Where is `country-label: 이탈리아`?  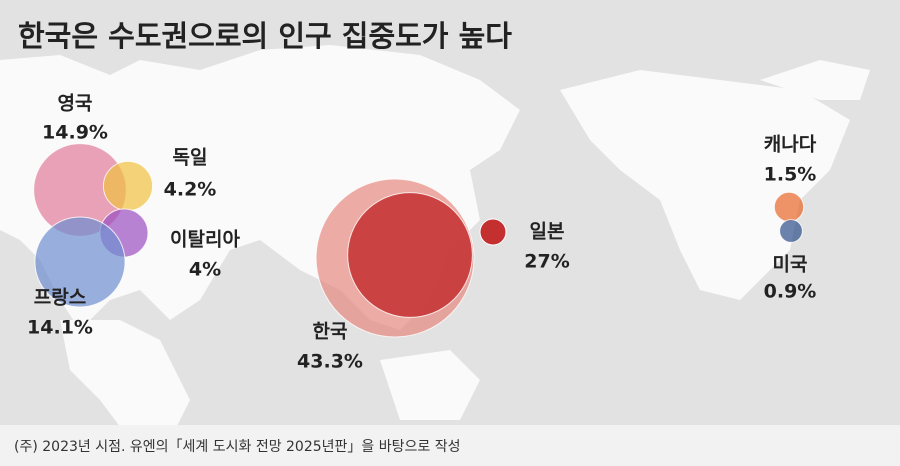
country-label: 이탈리아 is located at coordinates (205, 240).